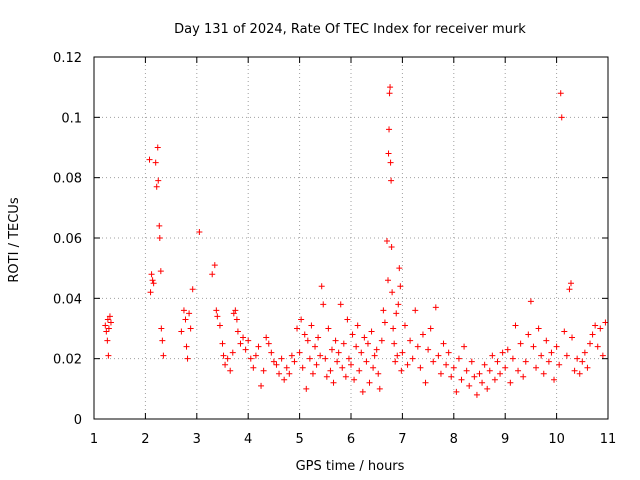 The width and height of the screenshot is (640, 480). I want to click on x-tick-labels: 1 2 3 4 5 6 7 8 9 10 11, so click(353, 439).